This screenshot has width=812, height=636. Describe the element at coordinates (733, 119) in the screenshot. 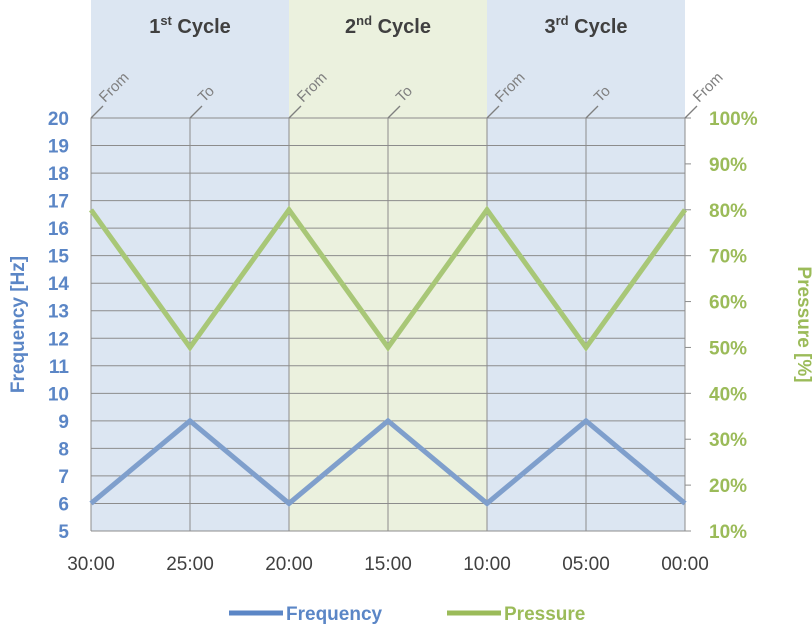

I see `y-right-tick-label: 100%` at that location.